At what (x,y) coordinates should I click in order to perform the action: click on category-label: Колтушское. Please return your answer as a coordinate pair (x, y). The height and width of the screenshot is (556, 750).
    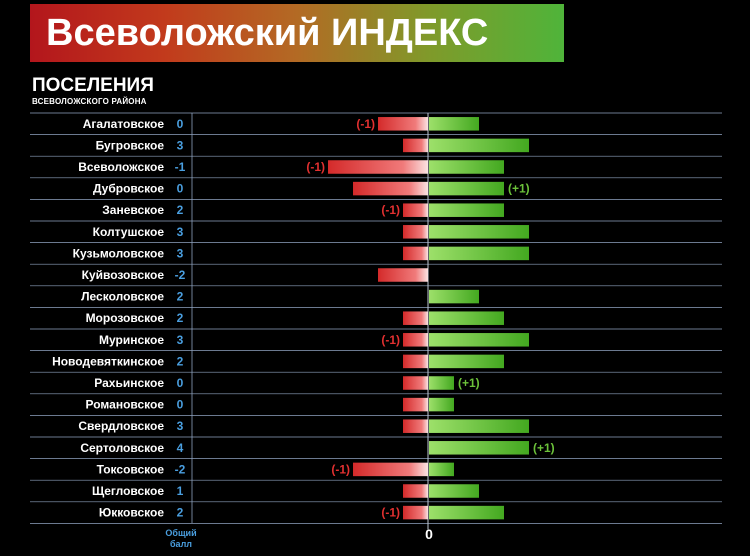
    Looking at the image, I should click on (129, 232).